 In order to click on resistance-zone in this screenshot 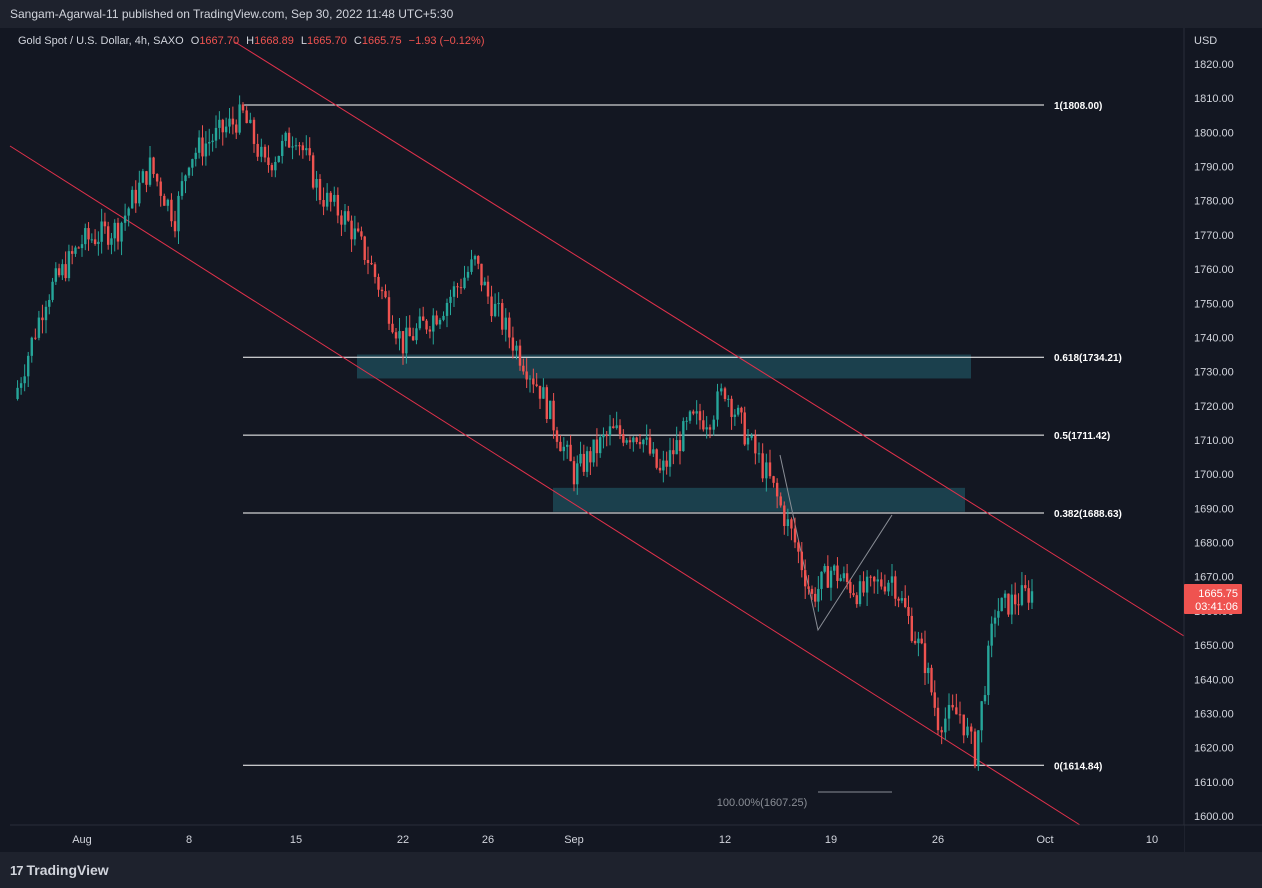, I will do `click(664, 366)`.